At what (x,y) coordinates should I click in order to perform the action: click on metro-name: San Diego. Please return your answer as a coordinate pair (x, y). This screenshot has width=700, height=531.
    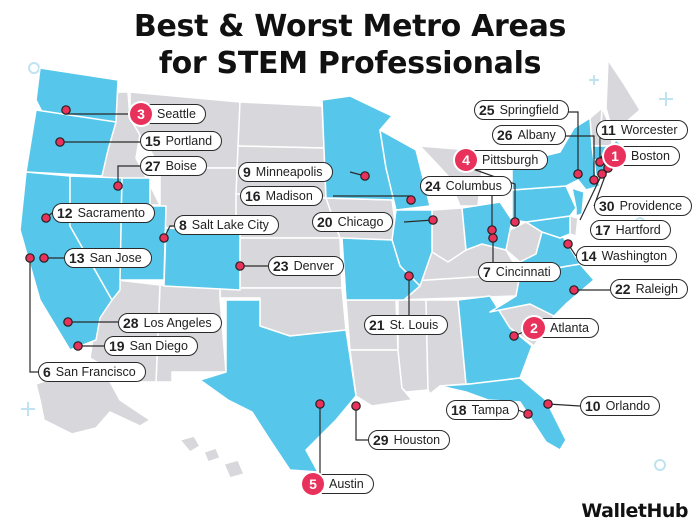
    Looking at the image, I should click on (158, 346).